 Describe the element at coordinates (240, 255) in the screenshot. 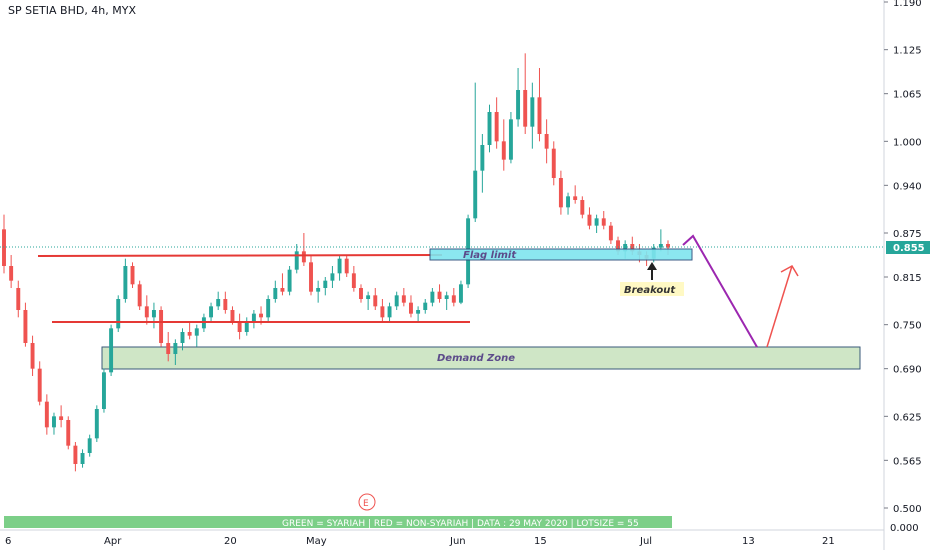

I see `upper-trend-line` at that location.